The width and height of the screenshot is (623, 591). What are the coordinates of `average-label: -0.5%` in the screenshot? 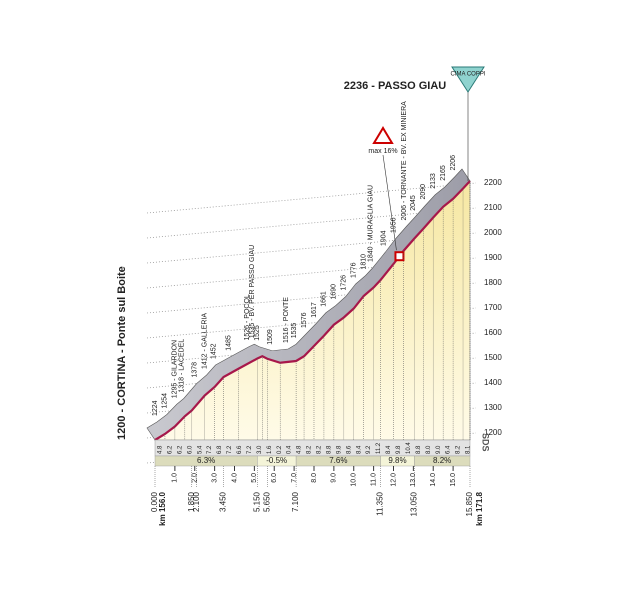 It's located at (276, 460).